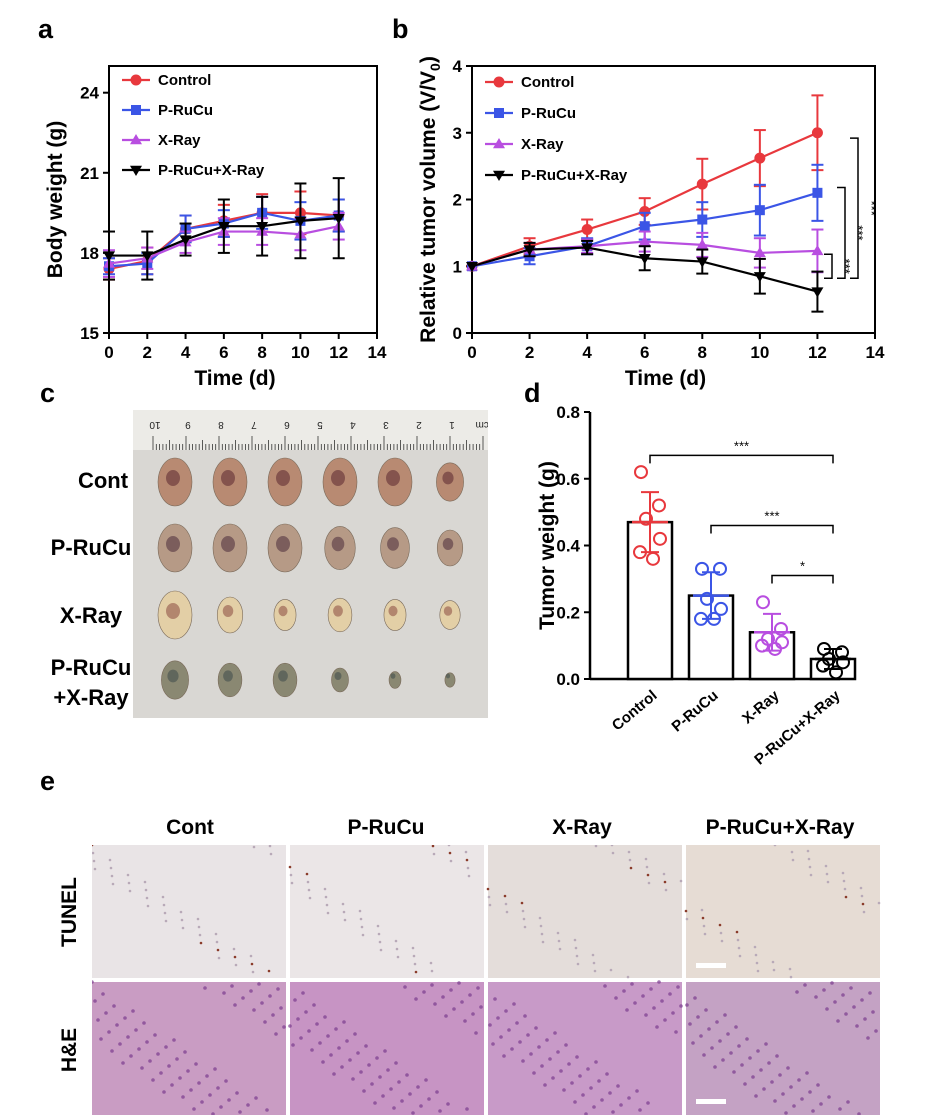 The height and width of the screenshot is (1115, 949). What do you see at coordinates (254, 424) in the screenshot?
I see `ruler-number: 7` at bounding box center [254, 424].